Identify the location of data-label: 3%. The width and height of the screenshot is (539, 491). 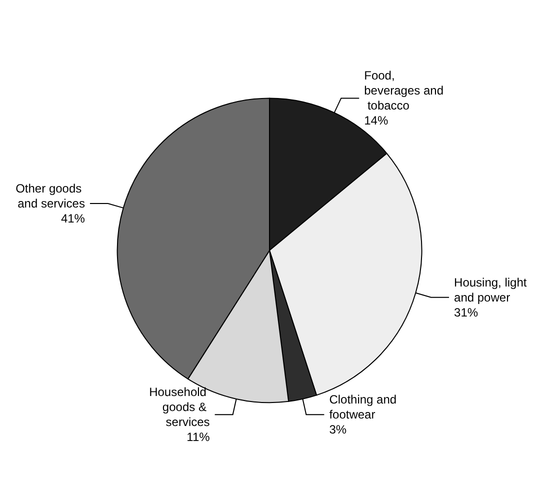
(338, 429).